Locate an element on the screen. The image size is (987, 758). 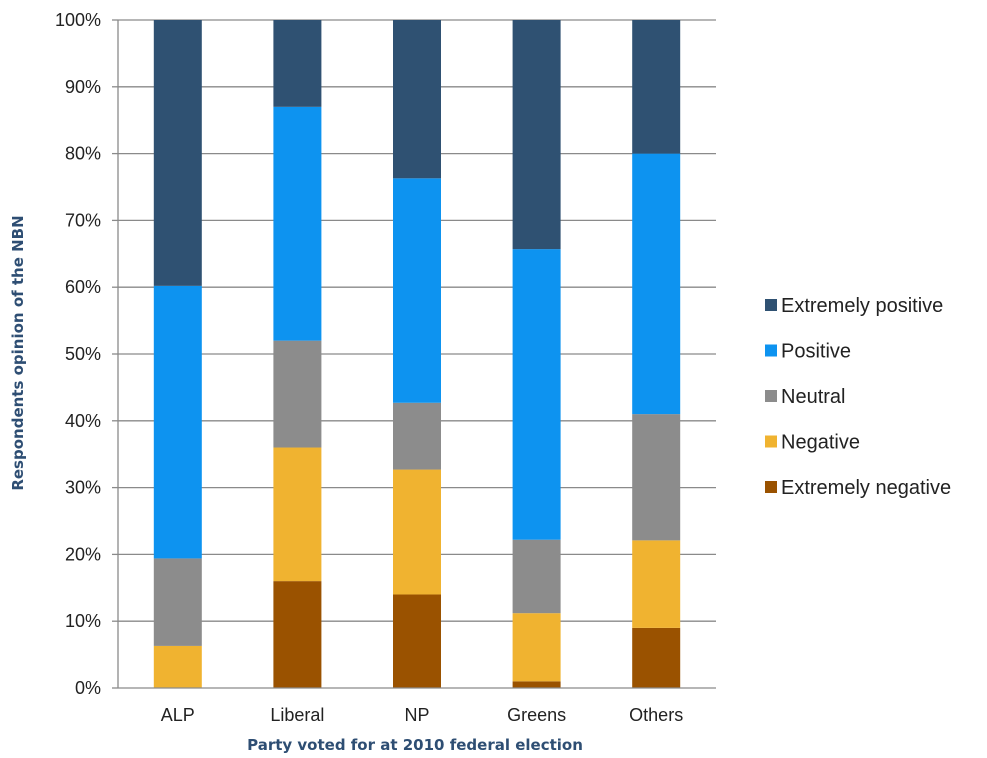
x-axis-title: Party voted for at 2010 federal election is located at coordinates (415, 745).